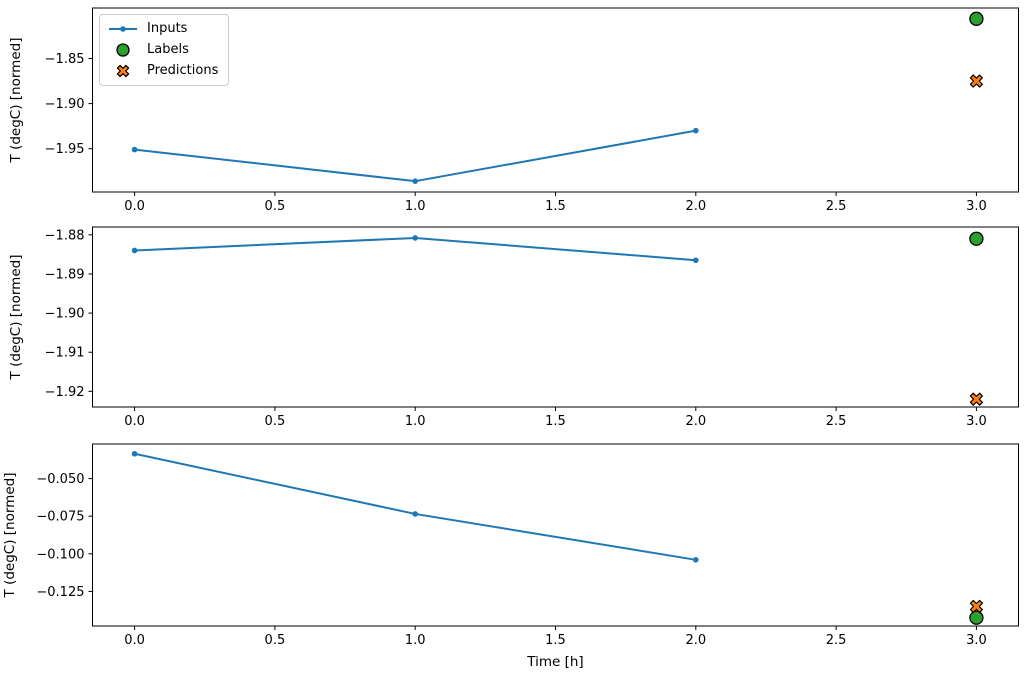 Image resolution: width=1030 pixels, height=679 pixels. I want to click on y-tick-label: −1.88, so click(65, 235).